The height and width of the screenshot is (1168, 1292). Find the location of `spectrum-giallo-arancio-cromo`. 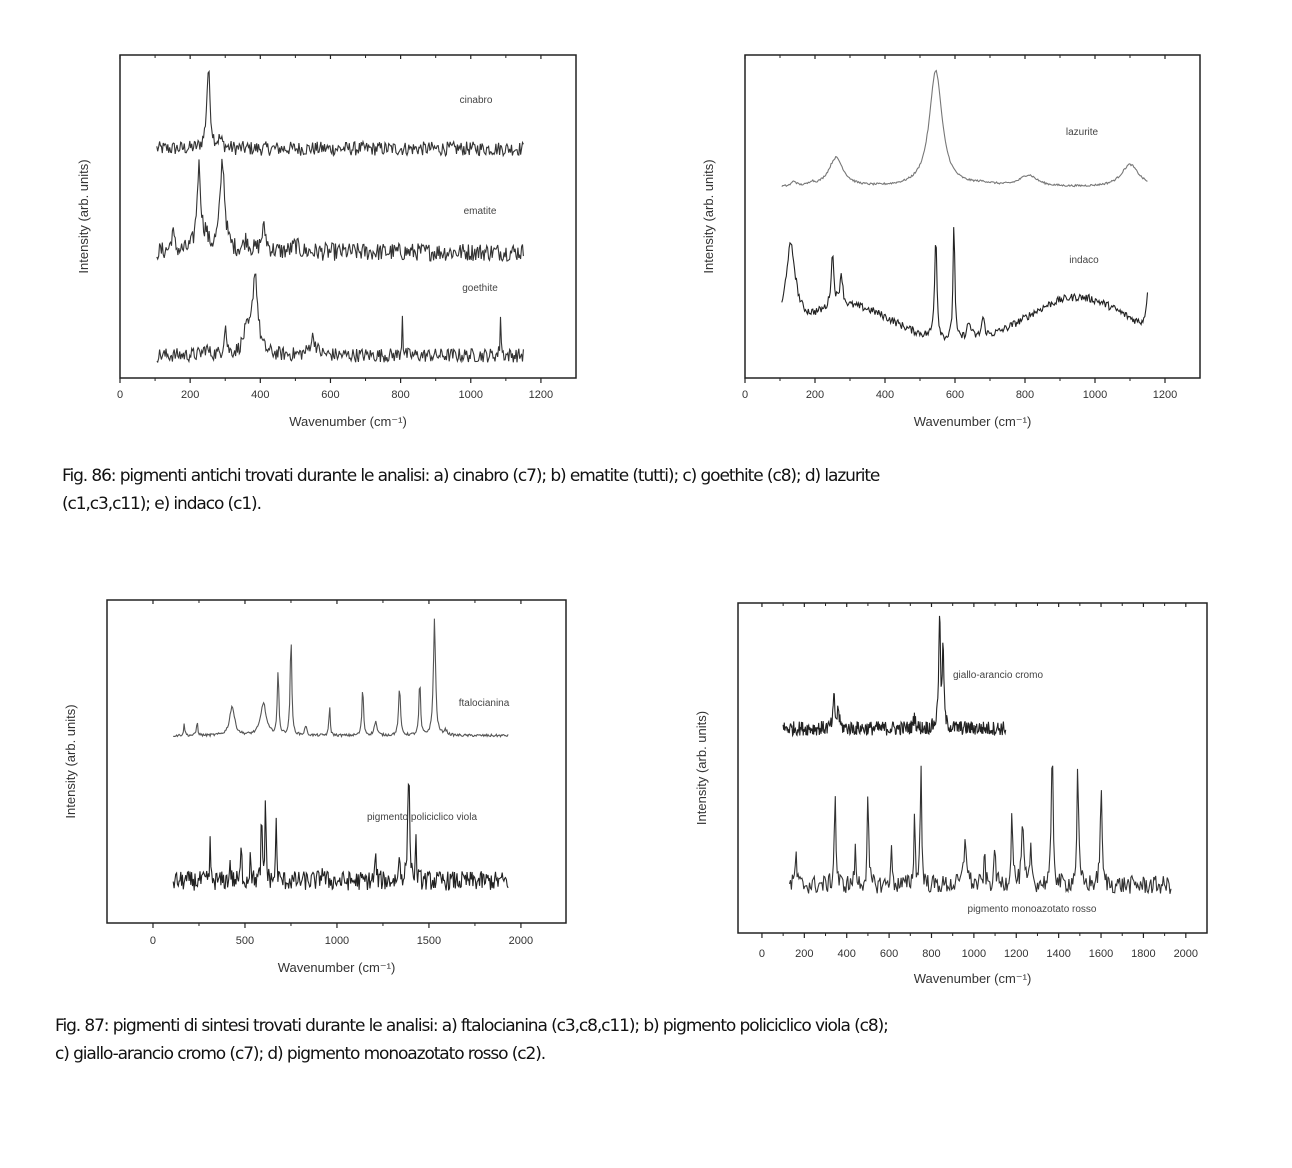

spectrum-giallo-arancio-cromo is located at coordinates (894, 676).